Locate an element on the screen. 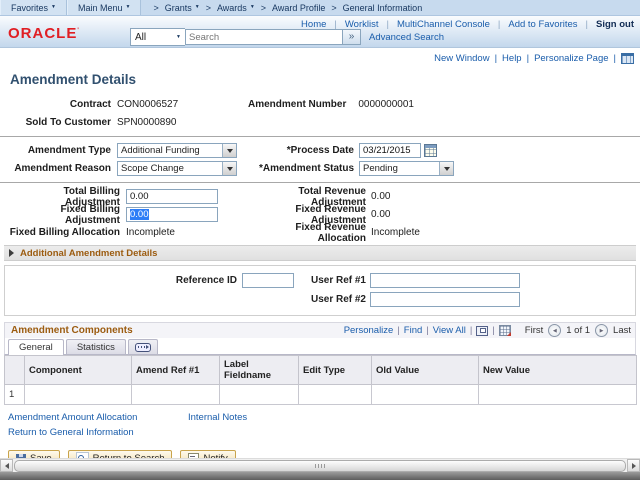  scrollbar-thumb is located at coordinates (320, 466).